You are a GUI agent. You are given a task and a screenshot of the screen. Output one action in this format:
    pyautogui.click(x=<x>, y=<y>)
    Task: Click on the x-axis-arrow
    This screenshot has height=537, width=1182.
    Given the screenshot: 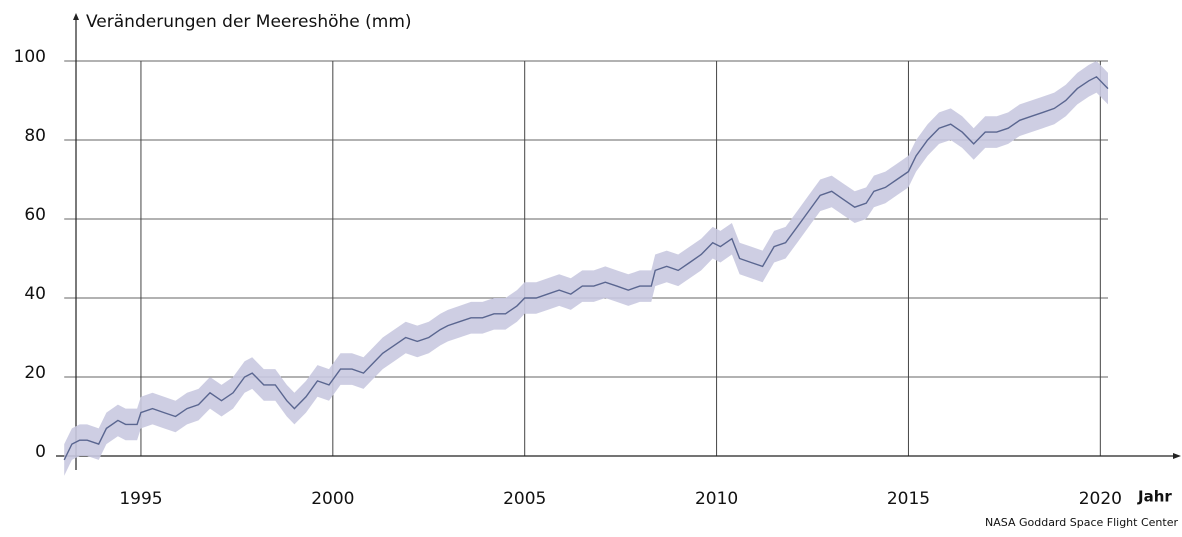 What is the action you would take?
    pyautogui.click(x=1177, y=456)
    